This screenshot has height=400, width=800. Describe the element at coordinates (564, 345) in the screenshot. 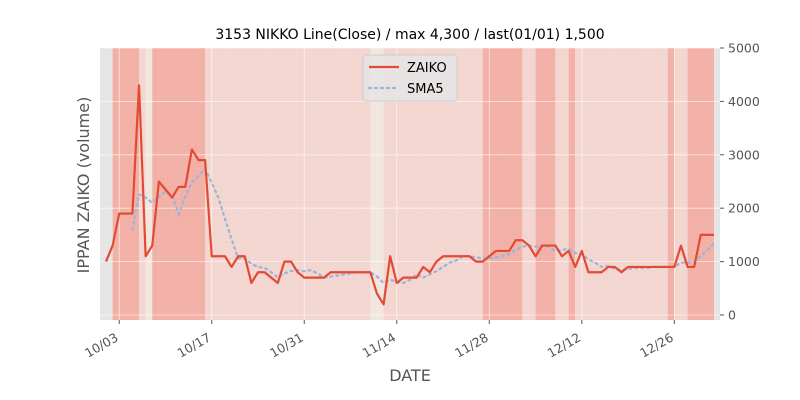

I see `x-tick-label-12/12: 12/12` at that location.